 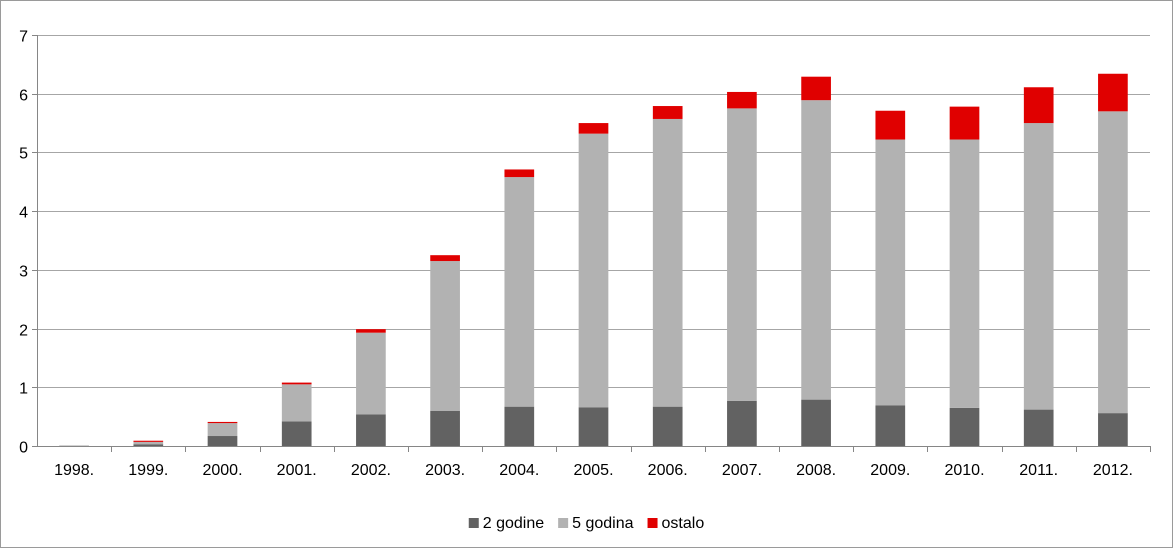 I want to click on legend: 2 godine 5 godina ostalo, so click(x=586, y=523).